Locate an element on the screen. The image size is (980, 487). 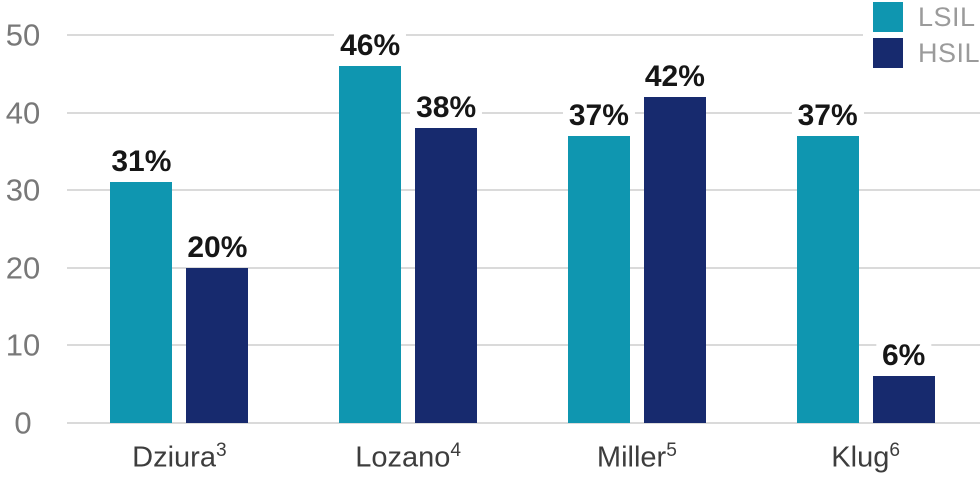
value-label-lsil-klug: 37% is located at coordinates (827, 115).